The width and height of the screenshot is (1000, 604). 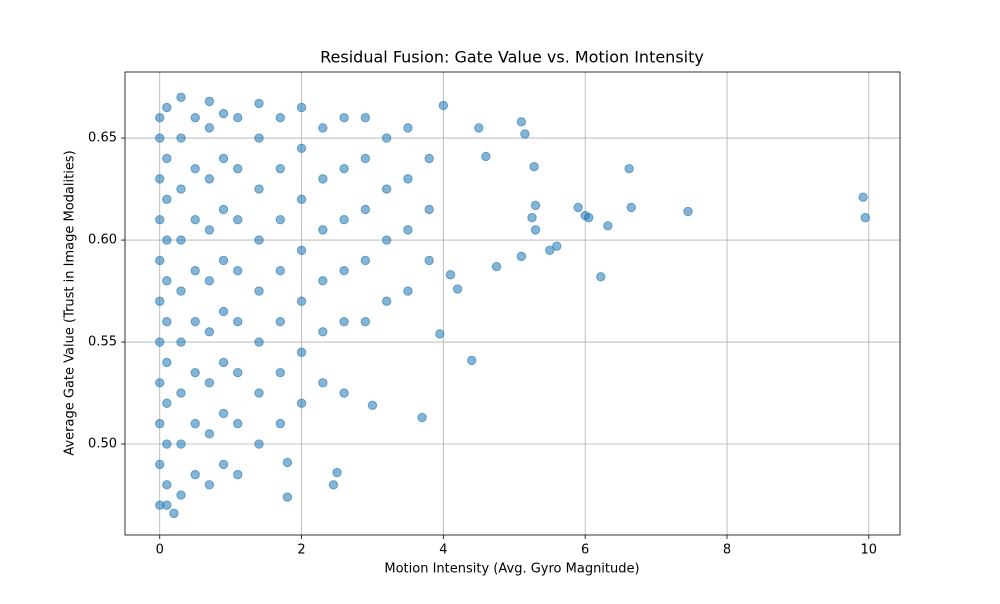 I want to click on x-tick-label: 10, so click(x=869, y=550).